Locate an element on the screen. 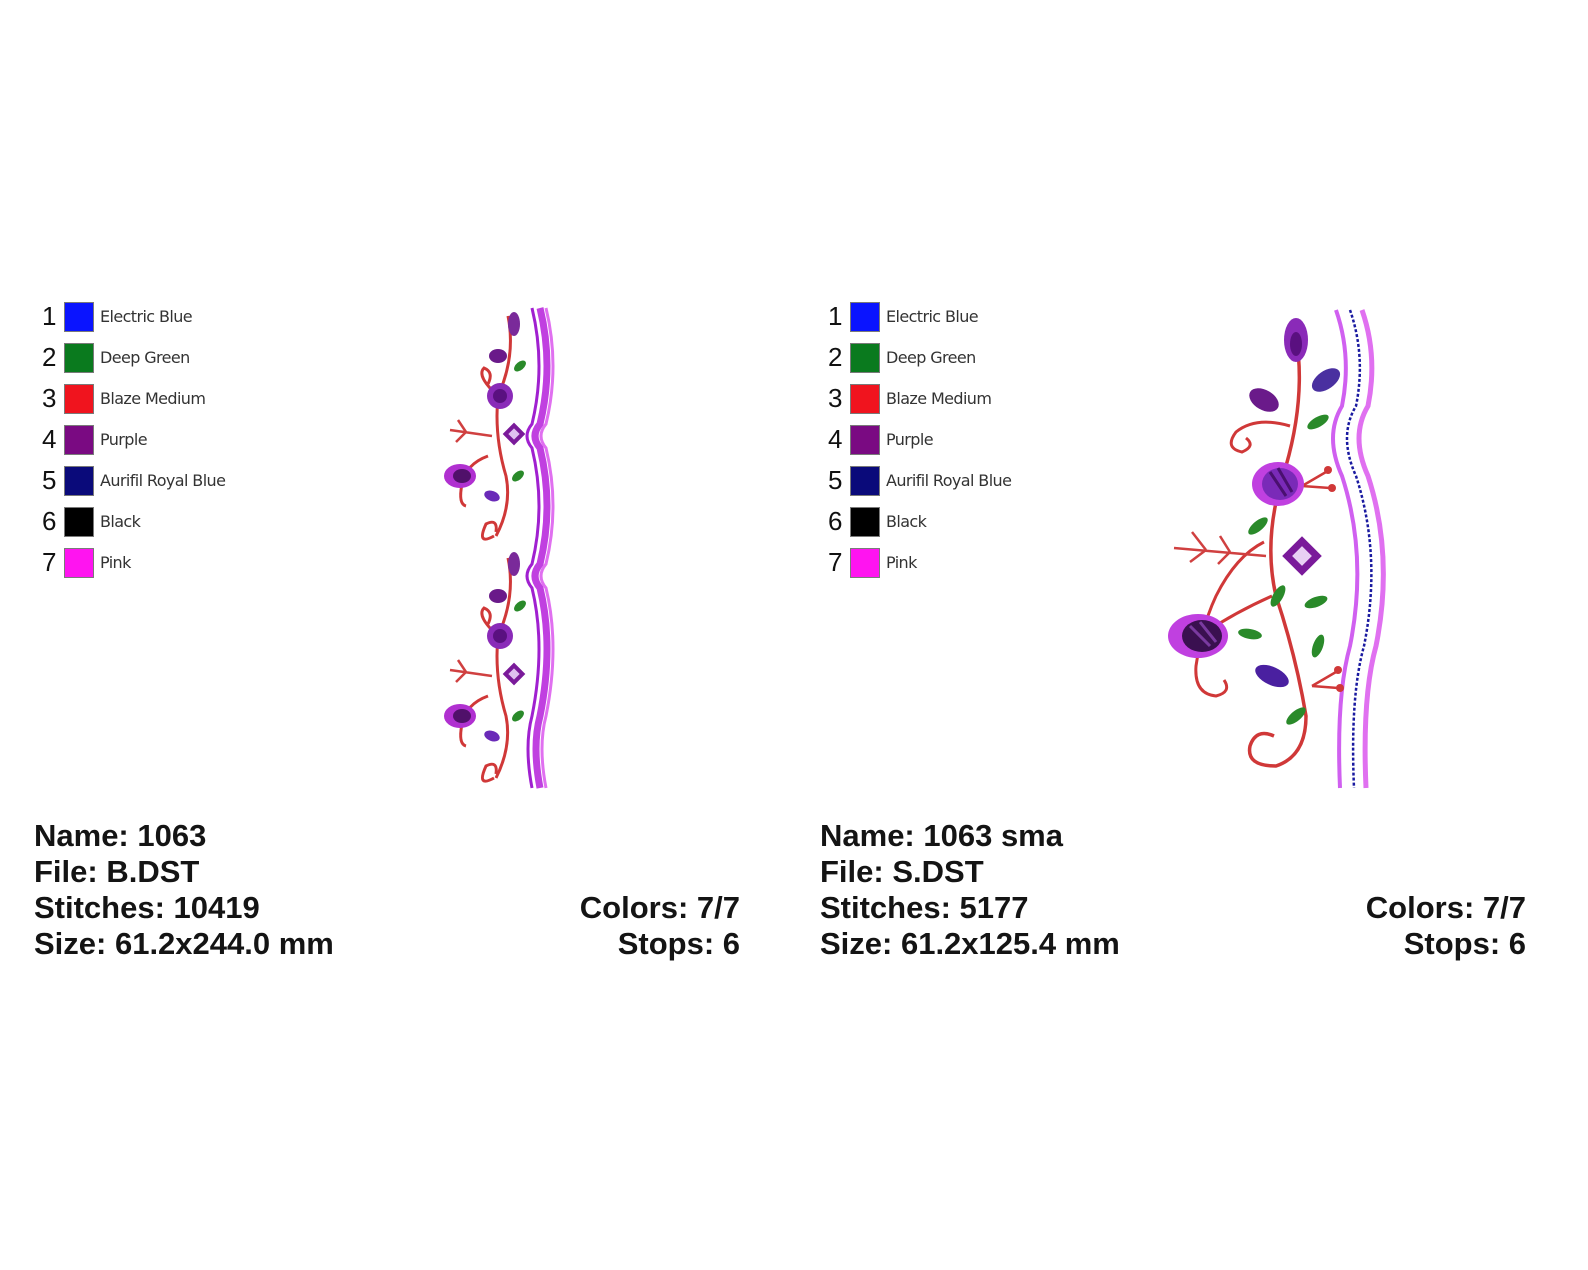 This screenshot has width=1588, height=1270. design-size: Size: 61.2x125.4 mm is located at coordinates (970, 943).